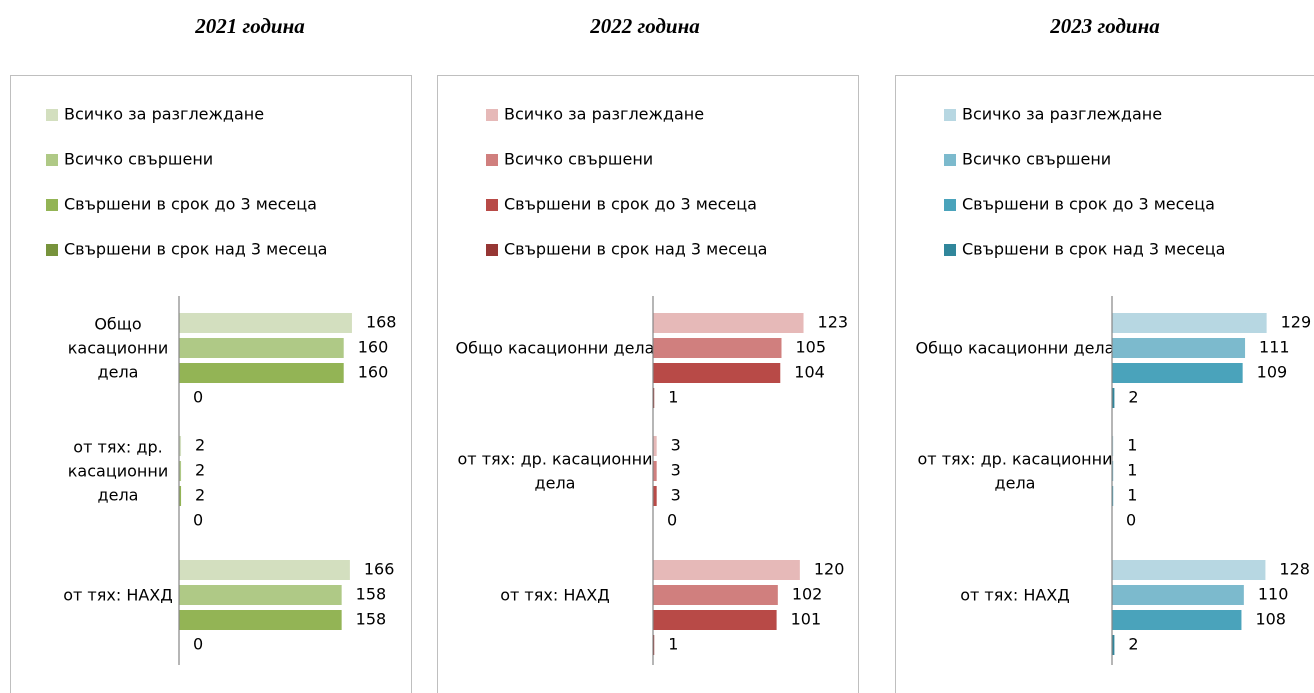 The width and height of the screenshot is (1314, 693). What do you see at coordinates (806, 619) in the screenshot?
I see `value-label: 101` at bounding box center [806, 619].